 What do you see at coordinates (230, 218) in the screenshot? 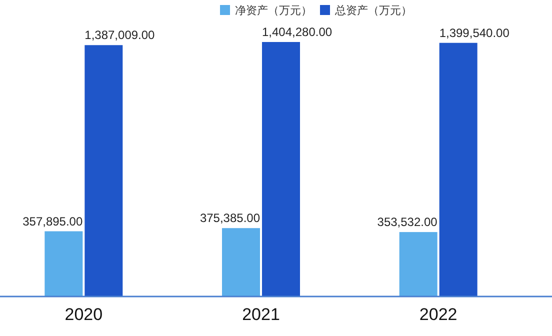
I see `data-label: 375,385.00` at bounding box center [230, 218].